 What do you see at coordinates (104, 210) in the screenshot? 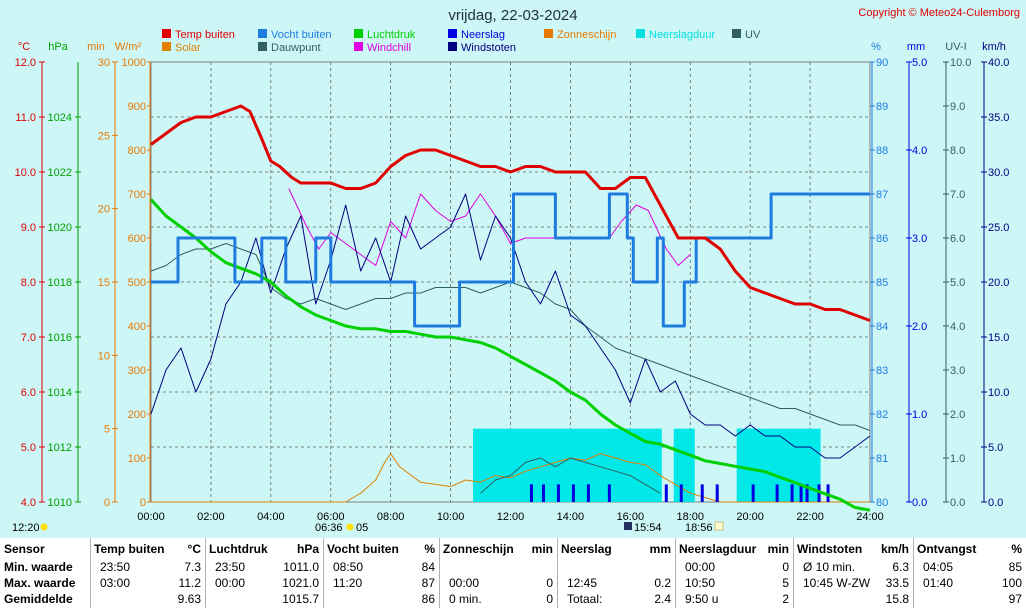
I see `axis-tick-label: 20` at bounding box center [104, 210].